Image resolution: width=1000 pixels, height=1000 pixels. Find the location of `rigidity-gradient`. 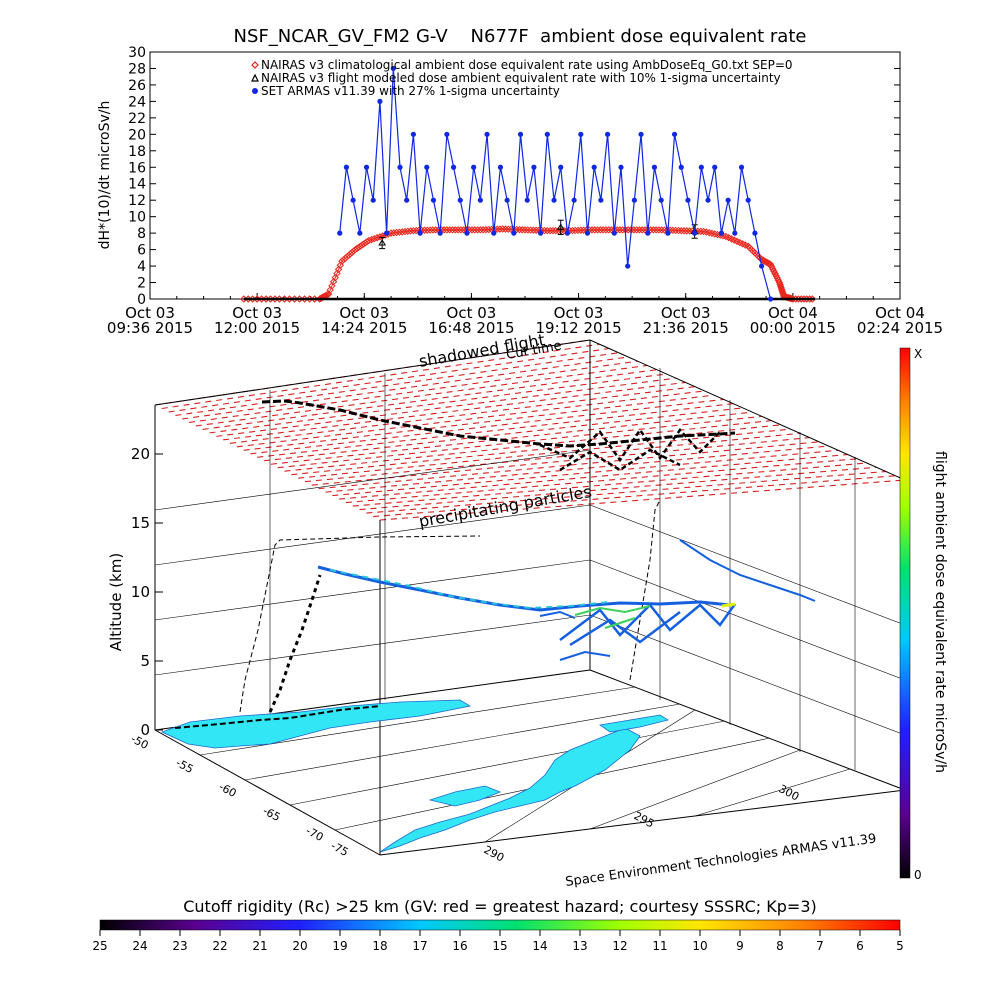

rigidity-gradient is located at coordinates (500, 925).